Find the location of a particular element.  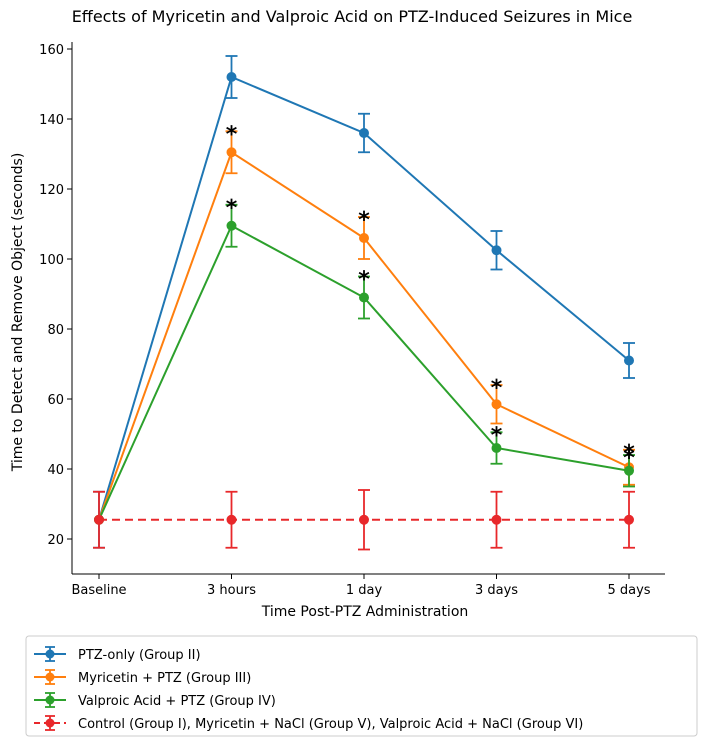

x-tick-label: 3 hours is located at coordinates (231, 590).